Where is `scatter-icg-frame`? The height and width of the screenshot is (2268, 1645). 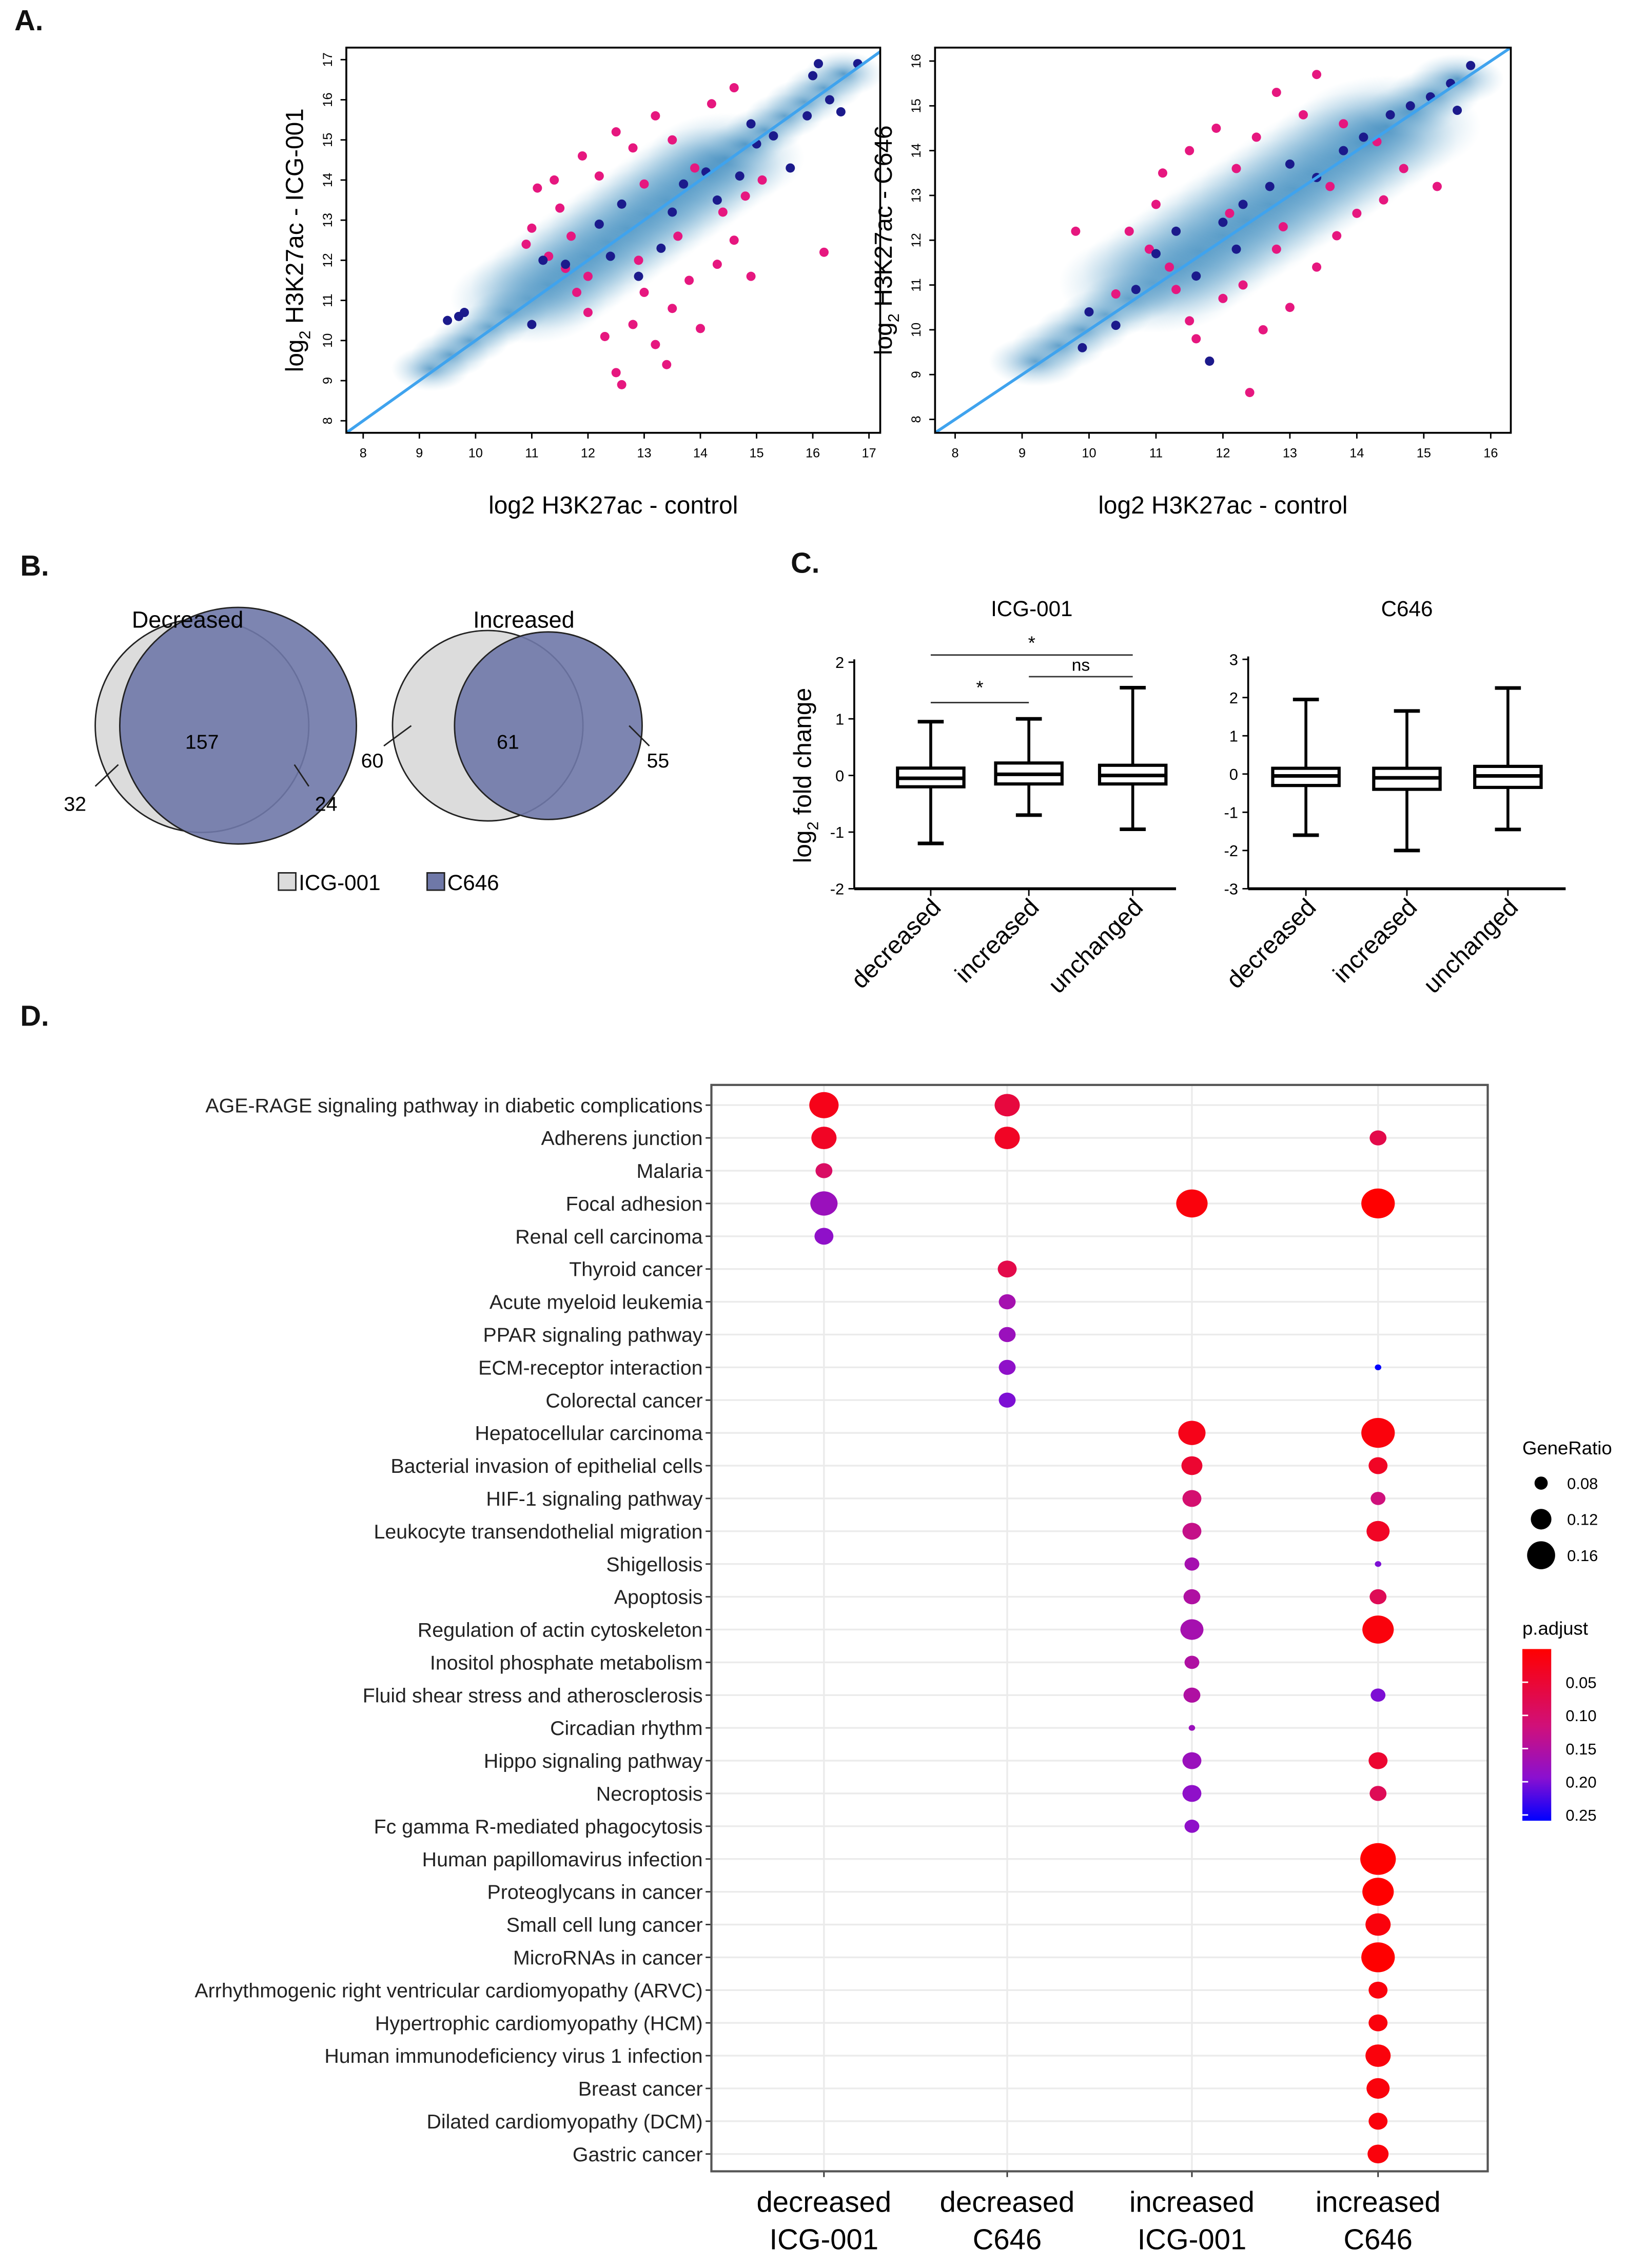
scatter-icg-frame is located at coordinates (614, 240).